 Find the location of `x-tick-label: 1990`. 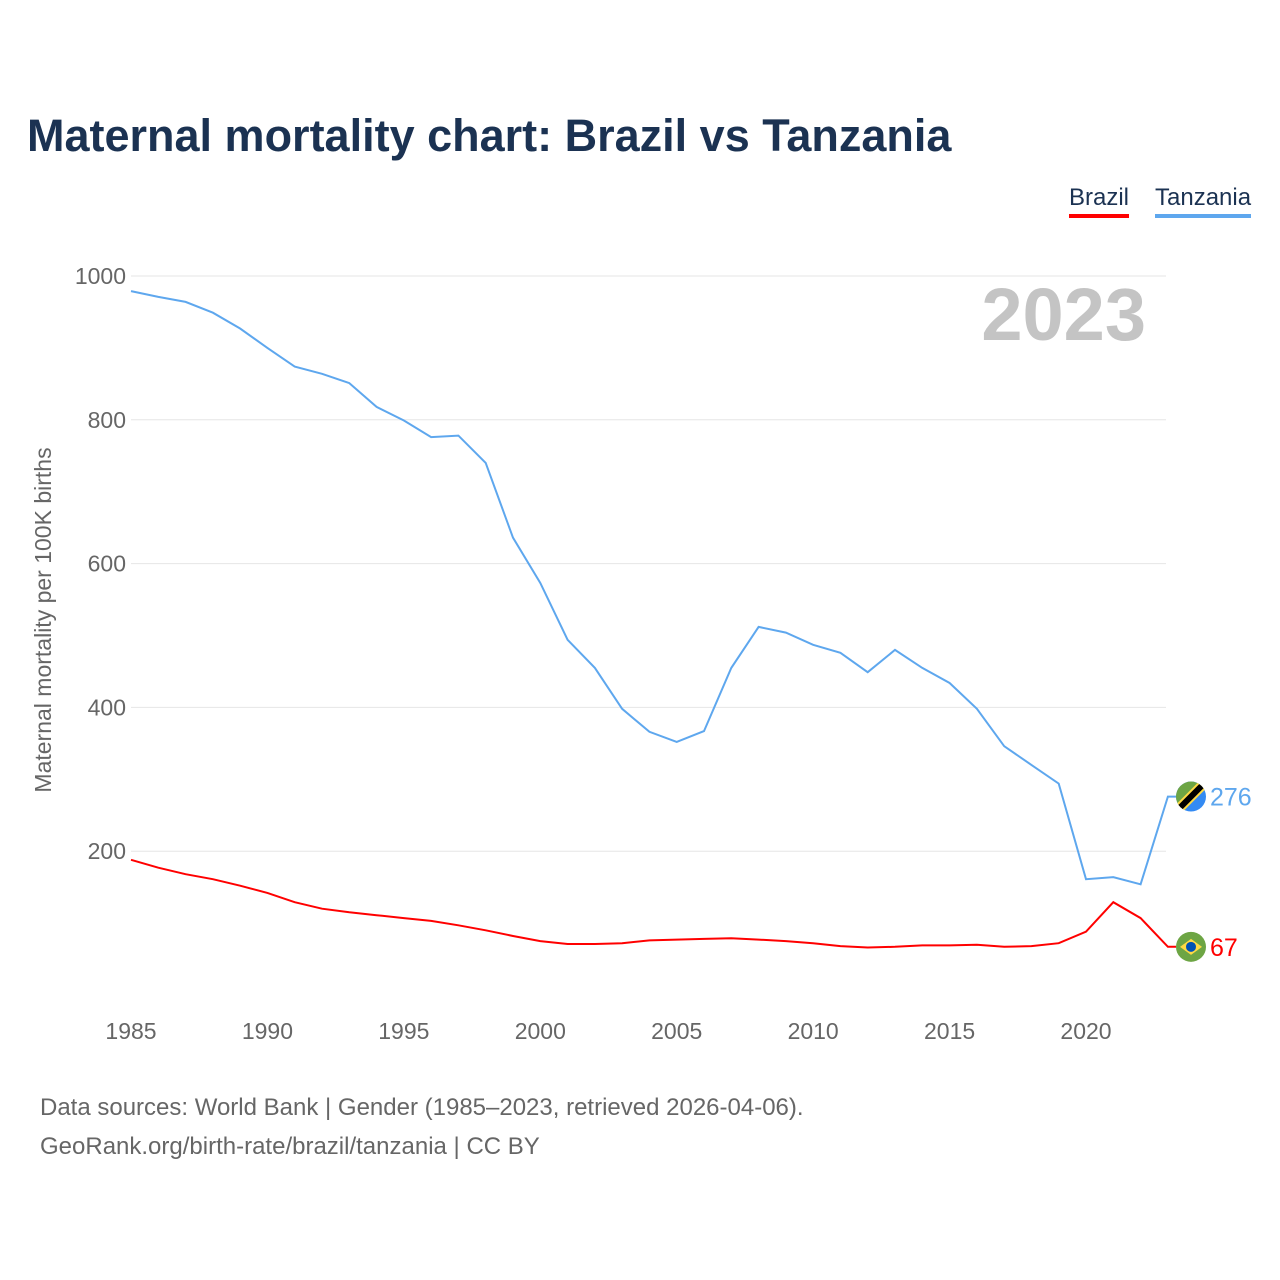

x-tick-label: 1990 is located at coordinates (267, 1031).